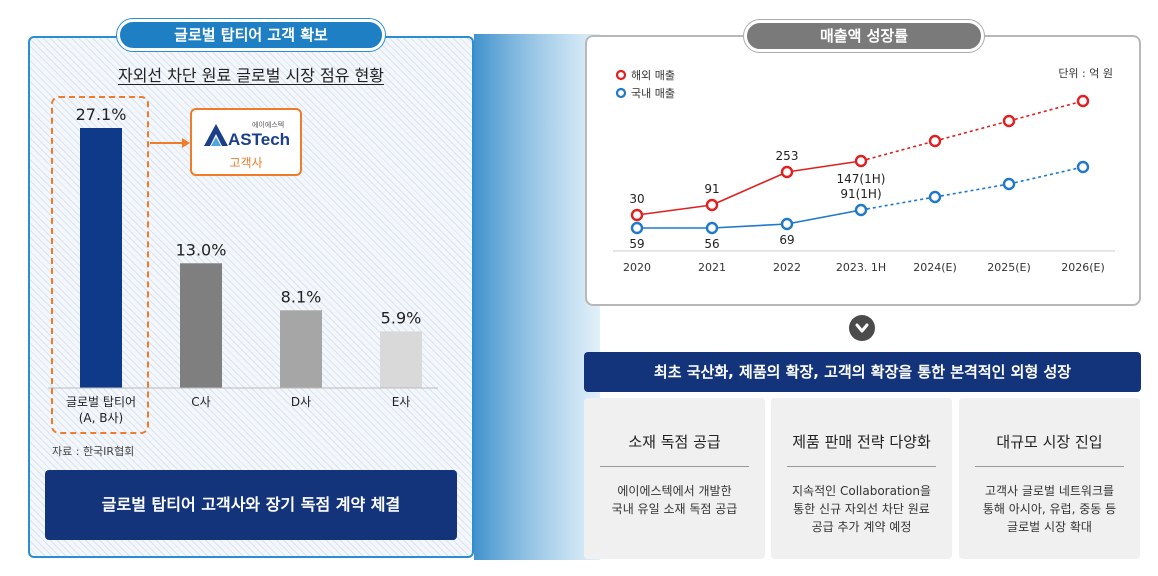  What do you see at coordinates (637, 267) in the screenshot?
I see `x-tick-label: 2020` at bounding box center [637, 267].